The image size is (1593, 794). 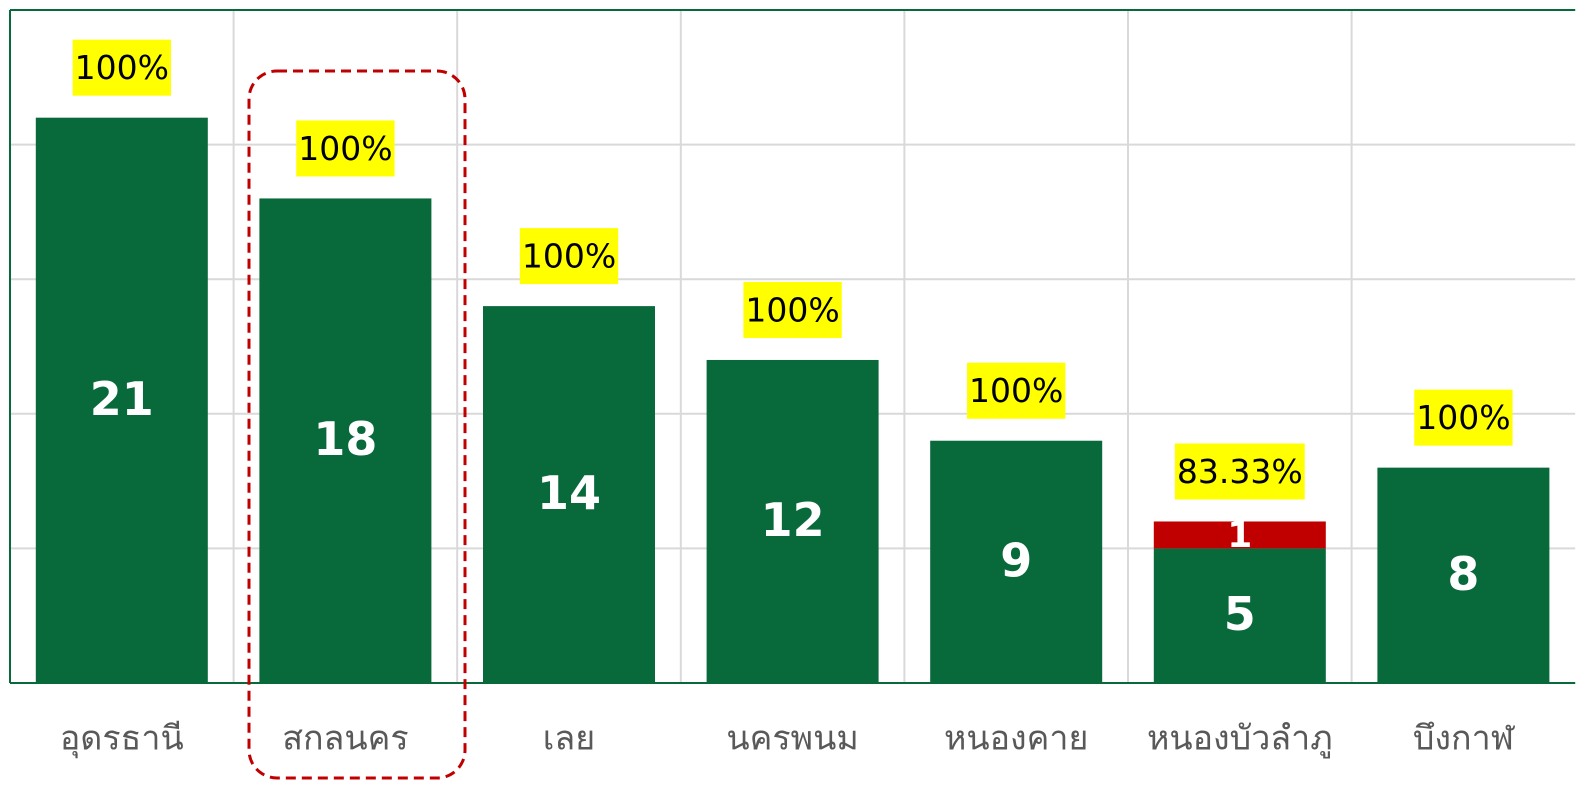 I want to click on bar-value-label: 9, so click(x=1016, y=560).